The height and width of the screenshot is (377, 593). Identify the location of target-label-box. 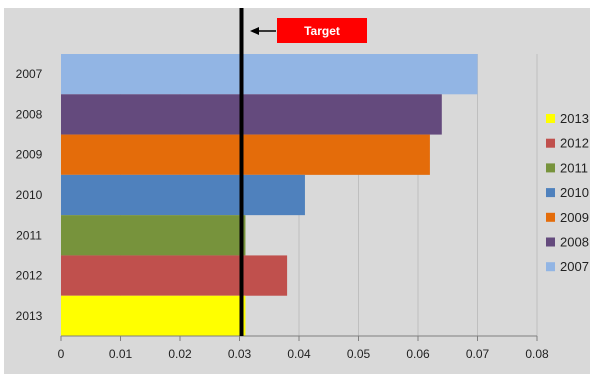
(322, 30).